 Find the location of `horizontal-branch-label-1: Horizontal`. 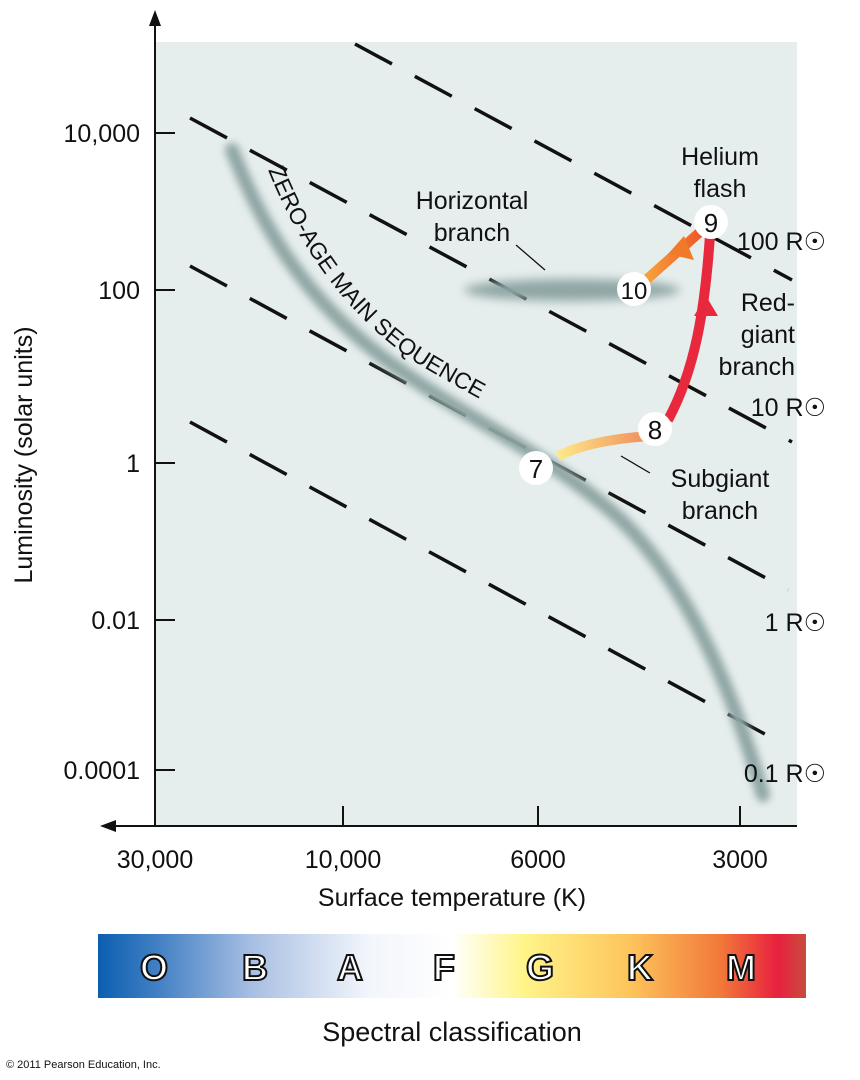

horizontal-branch-label-1: Horizontal is located at coordinates (472, 201).